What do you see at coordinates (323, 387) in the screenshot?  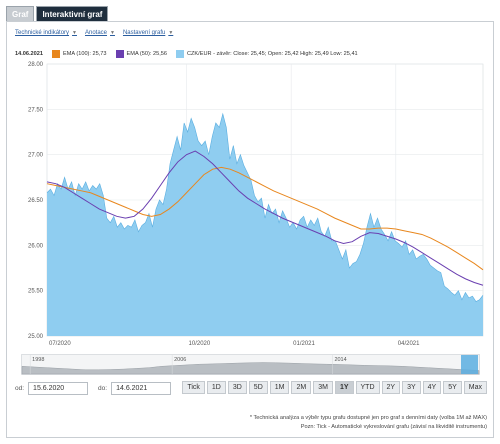 I see `zoom-button-3m: 3M` at bounding box center [323, 387].